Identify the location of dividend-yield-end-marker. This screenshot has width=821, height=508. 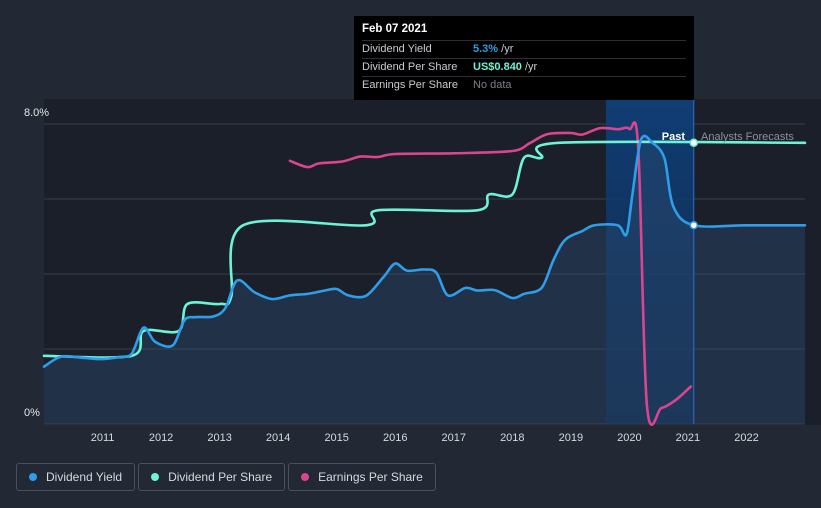
(694, 225).